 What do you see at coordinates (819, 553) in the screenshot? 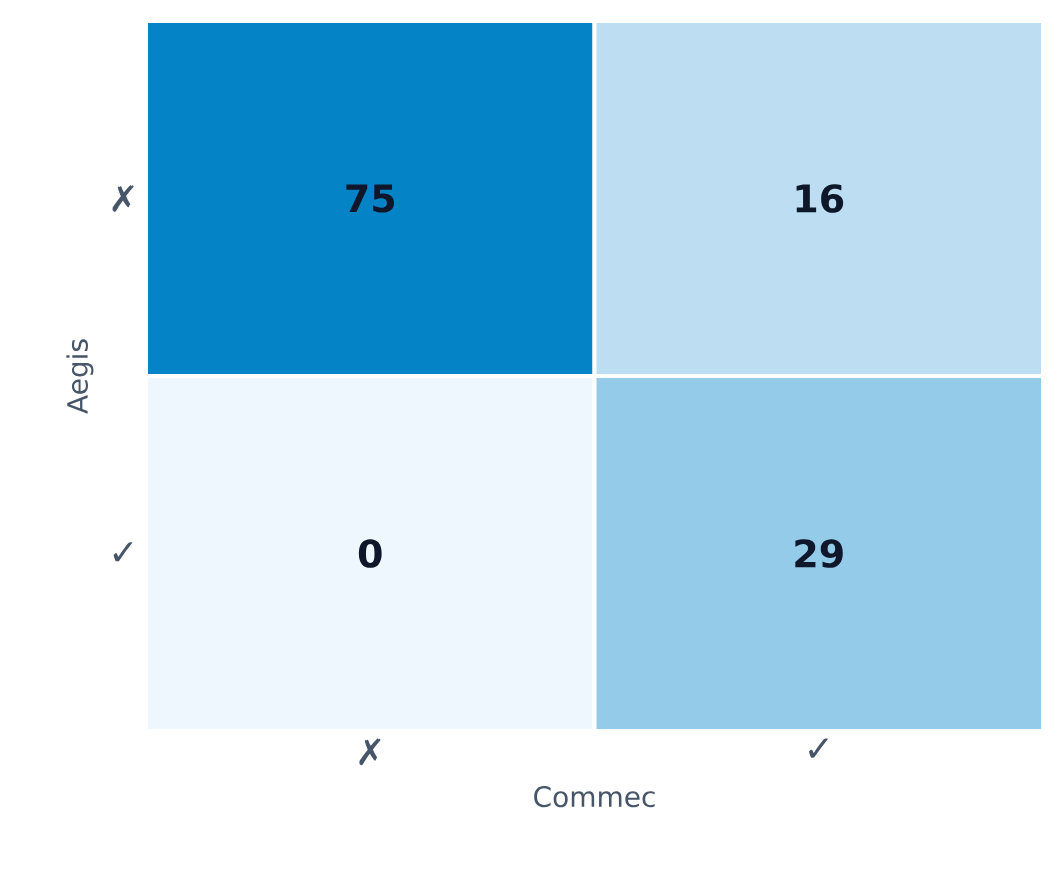
I see `data-label: 29` at bounding box center [819, 553].